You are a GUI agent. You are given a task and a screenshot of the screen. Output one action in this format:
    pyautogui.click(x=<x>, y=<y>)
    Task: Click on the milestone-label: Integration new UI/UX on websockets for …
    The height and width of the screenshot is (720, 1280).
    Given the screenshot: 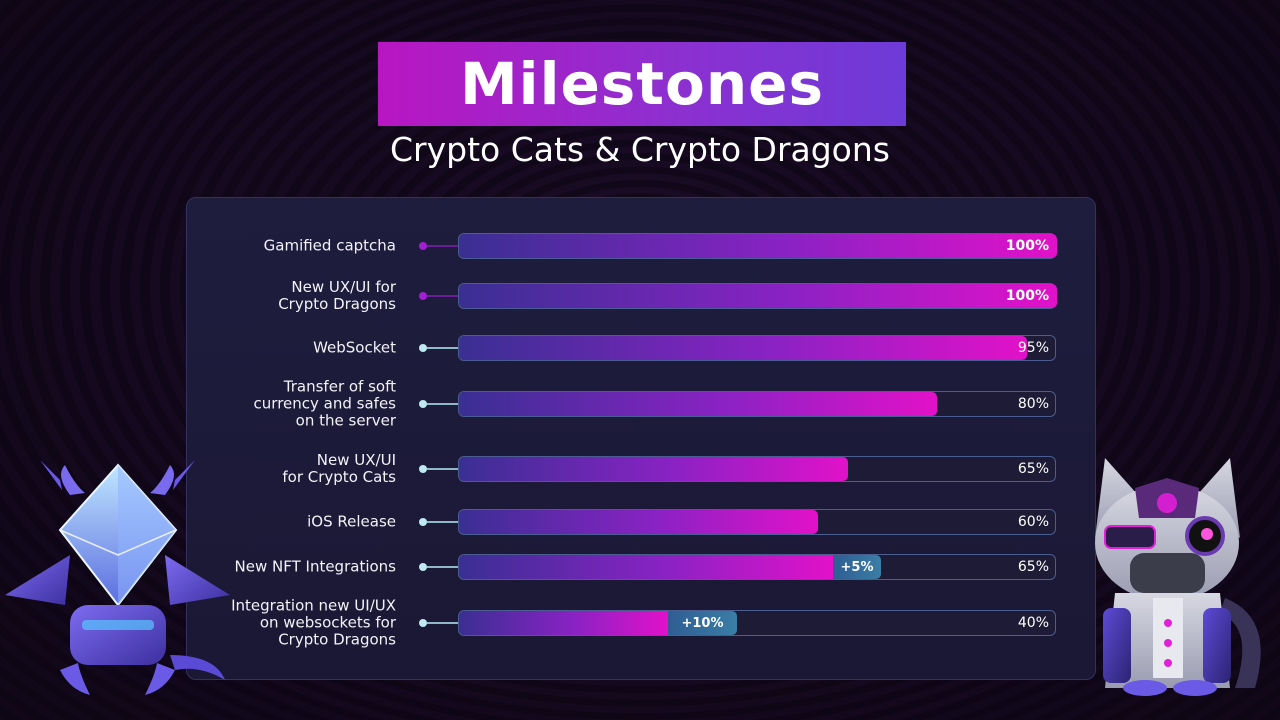 What is the action you would take?
    pyautogui.click(x=313, y=622)
    